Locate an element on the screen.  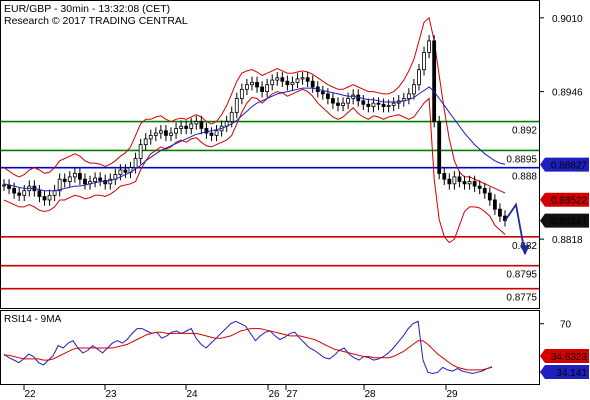
y-tick-label: 0.8818 is located at coordinates (567, 240).